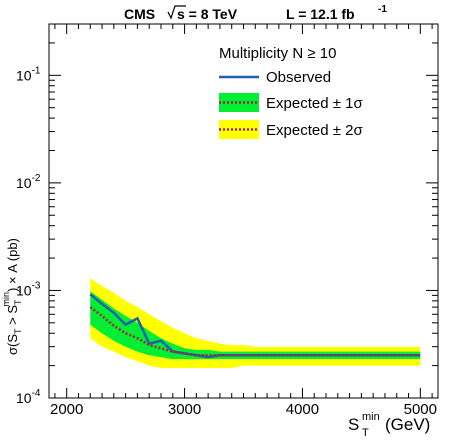 This screenshot has height=443, width=449. What do you see at coordinates (277, 53) in the screenshot?
I see `legend-title: Multiplicity N ≥ 10` at bounding box center [277, 53].